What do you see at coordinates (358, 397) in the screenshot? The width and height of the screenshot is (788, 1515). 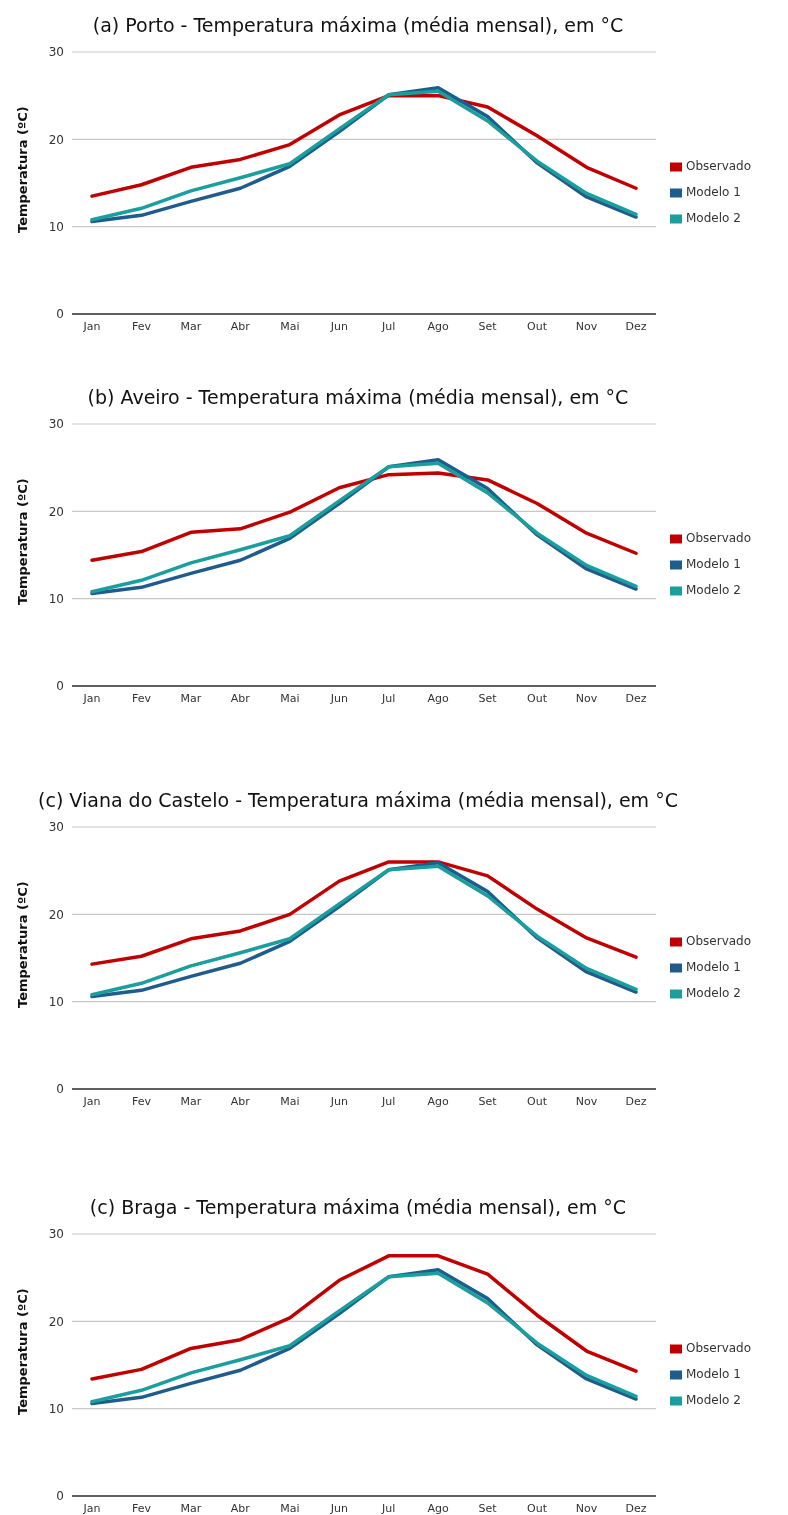 I see `chart-title: (b) Aveiro - Temperatura máxima (média mensal), em °C` at bounding box center [358, 397].